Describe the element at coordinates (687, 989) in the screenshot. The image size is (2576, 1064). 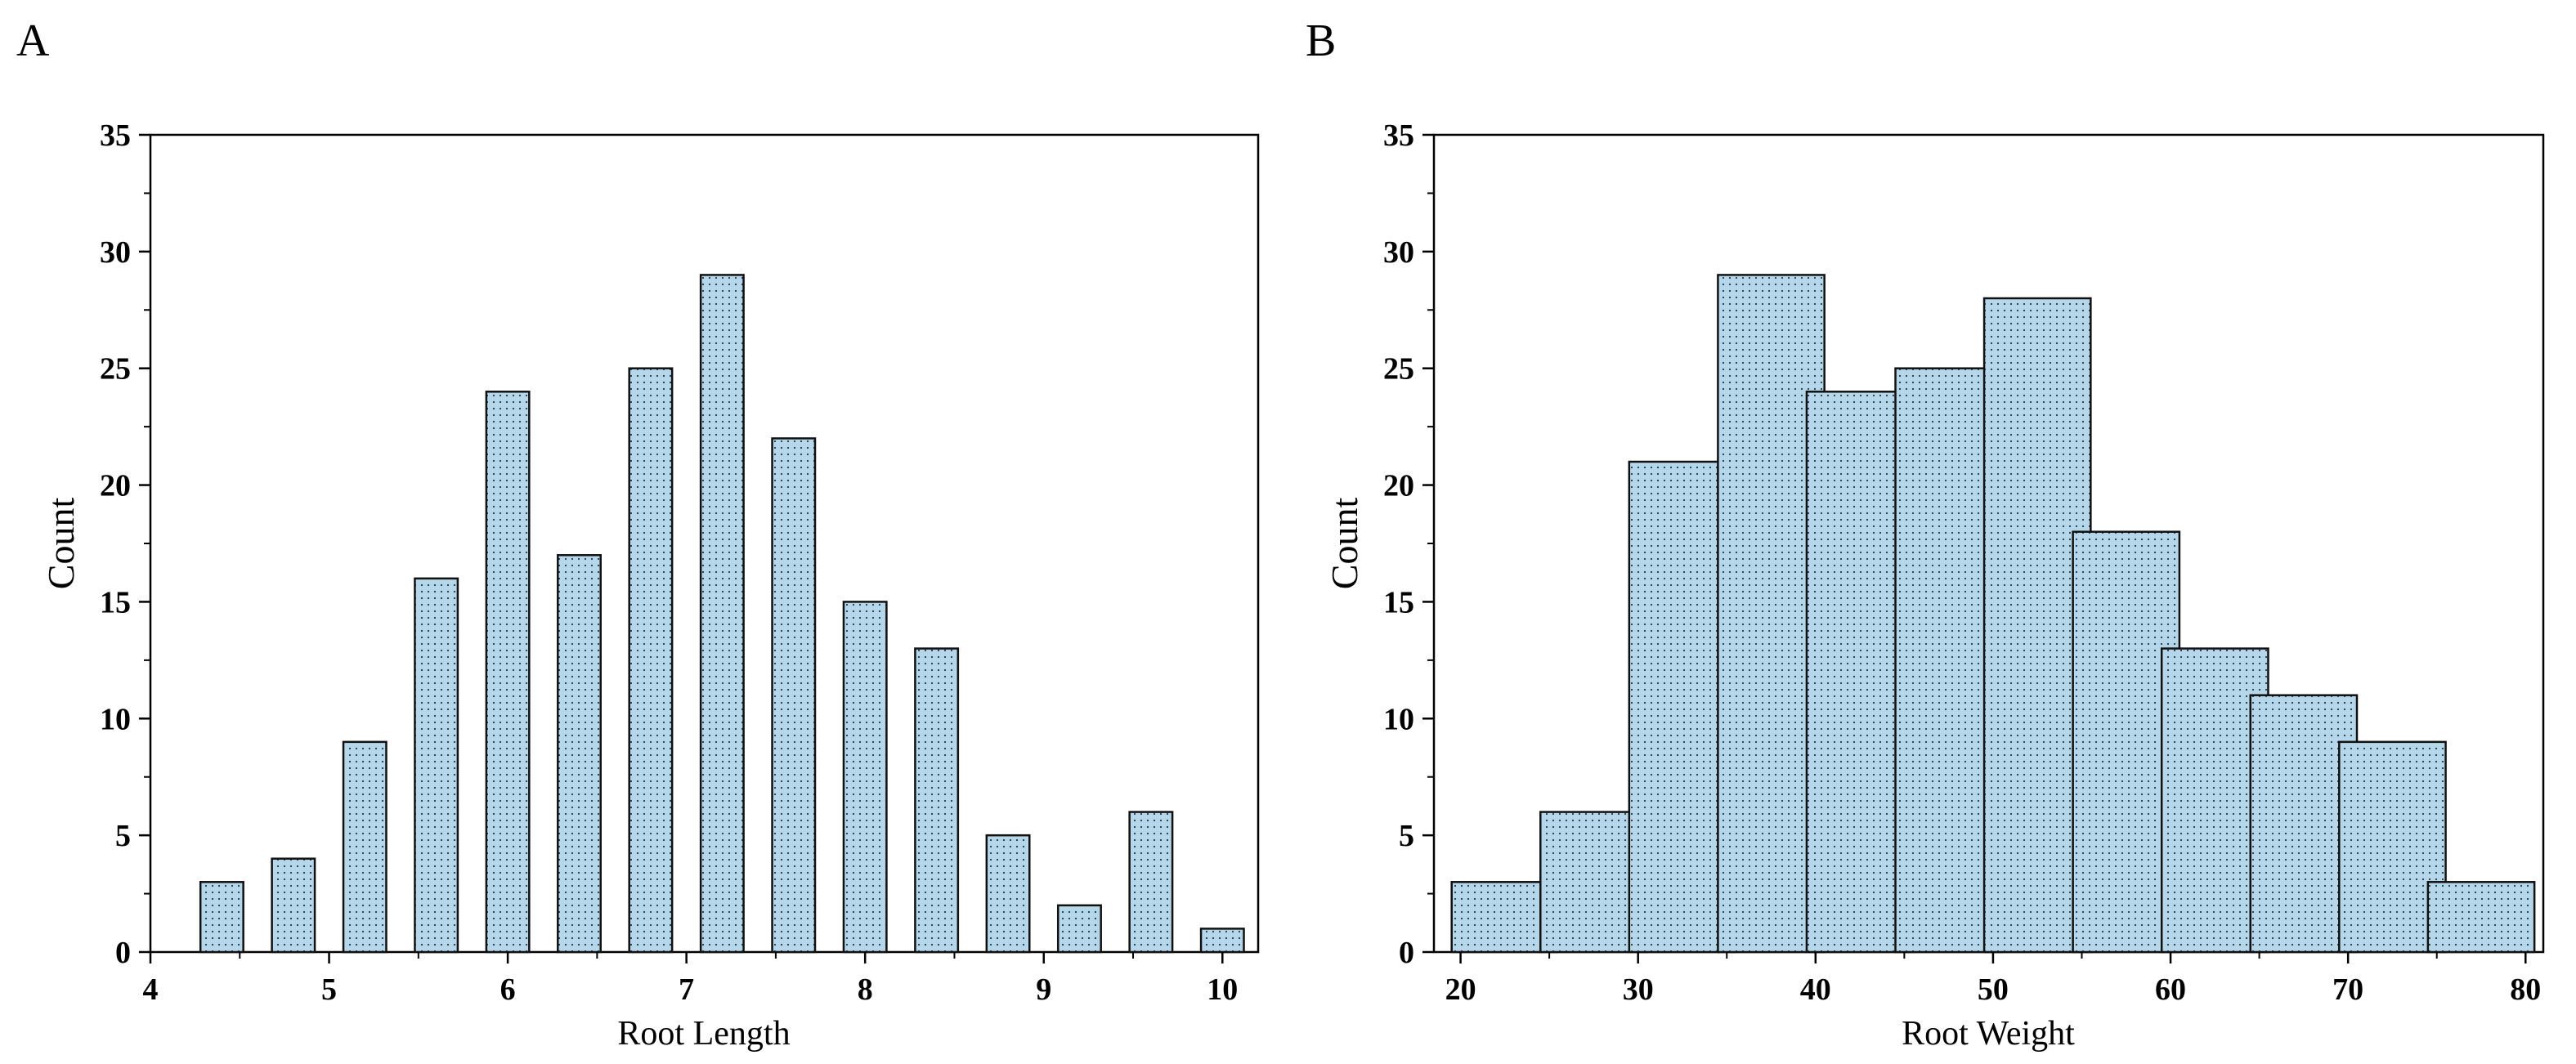
I see `x-tick-label: 7` at that location.